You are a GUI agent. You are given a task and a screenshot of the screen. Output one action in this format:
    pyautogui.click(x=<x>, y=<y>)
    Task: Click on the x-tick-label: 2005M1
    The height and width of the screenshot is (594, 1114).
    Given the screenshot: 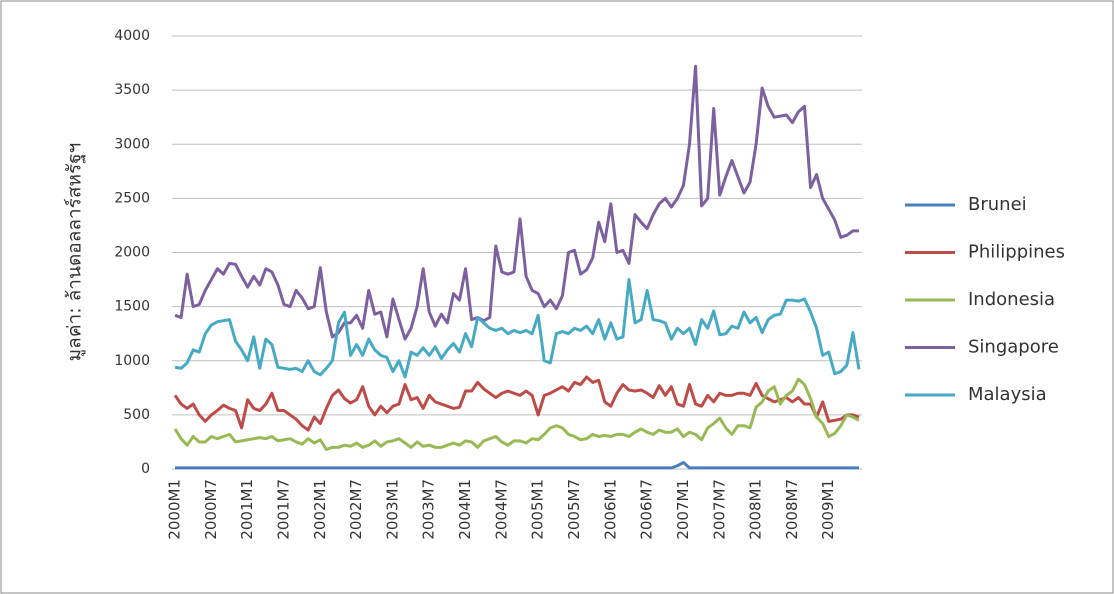 What is the action you would take?
    pyautogui.click(x=538, y=509)
    